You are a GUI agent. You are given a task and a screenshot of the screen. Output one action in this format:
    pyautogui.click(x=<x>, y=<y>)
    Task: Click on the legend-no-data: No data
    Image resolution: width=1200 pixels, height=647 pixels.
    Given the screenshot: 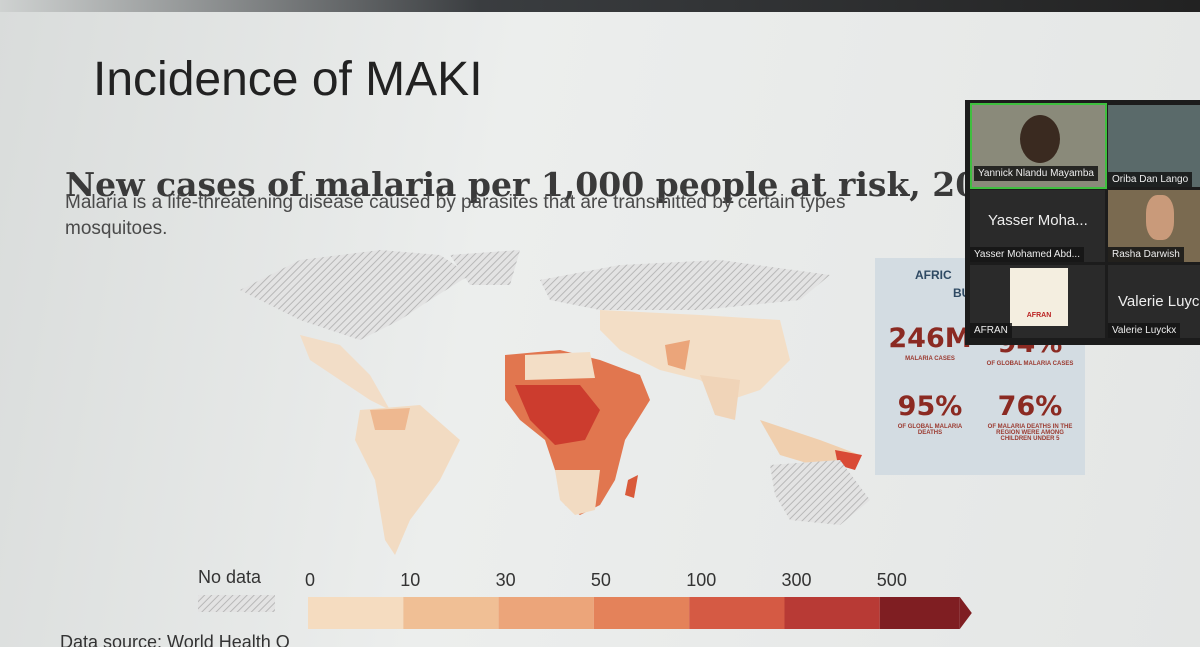 What is the action you would take?
    pyautogui.click(x=230, y=577)
    